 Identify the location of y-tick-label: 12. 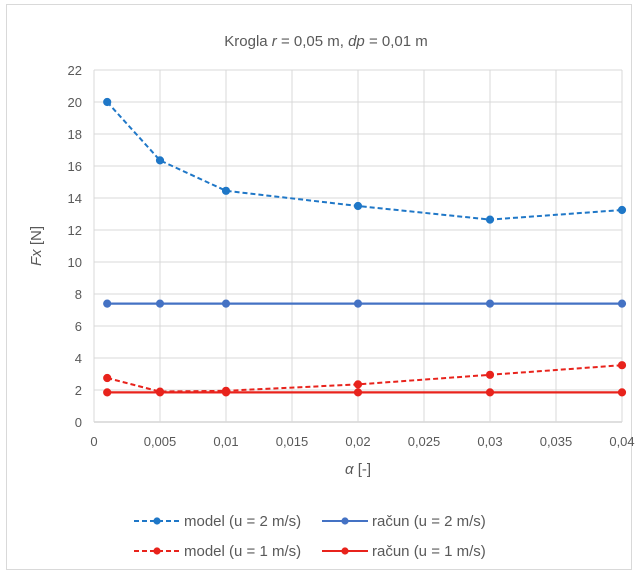
(75, 230).